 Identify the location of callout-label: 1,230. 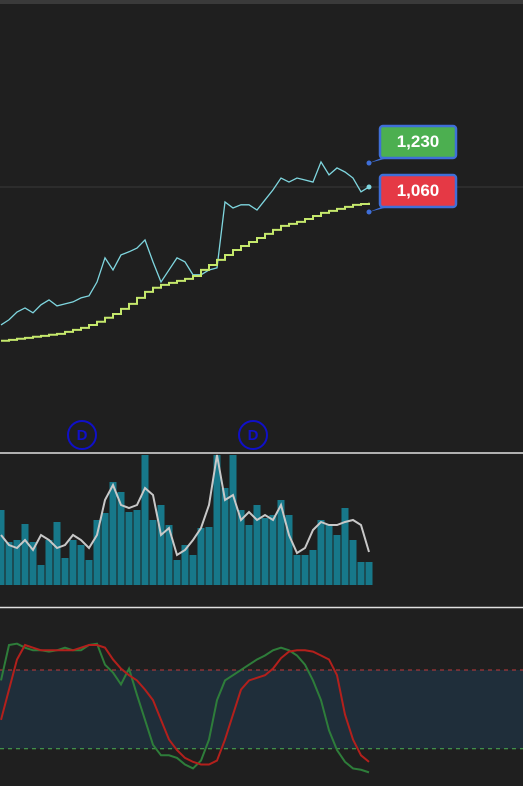
(418, 141).